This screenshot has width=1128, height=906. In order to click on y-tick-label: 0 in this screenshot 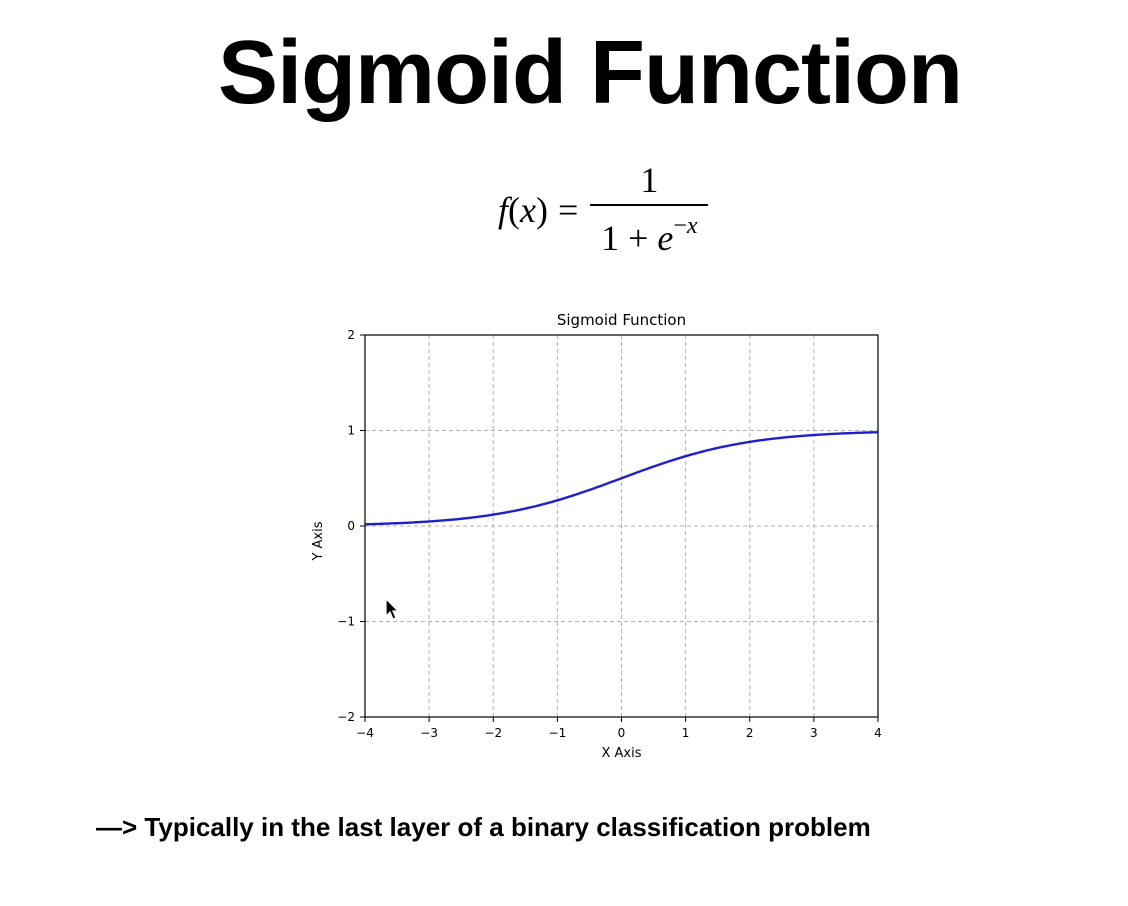, I will do `click(351, 526)`.